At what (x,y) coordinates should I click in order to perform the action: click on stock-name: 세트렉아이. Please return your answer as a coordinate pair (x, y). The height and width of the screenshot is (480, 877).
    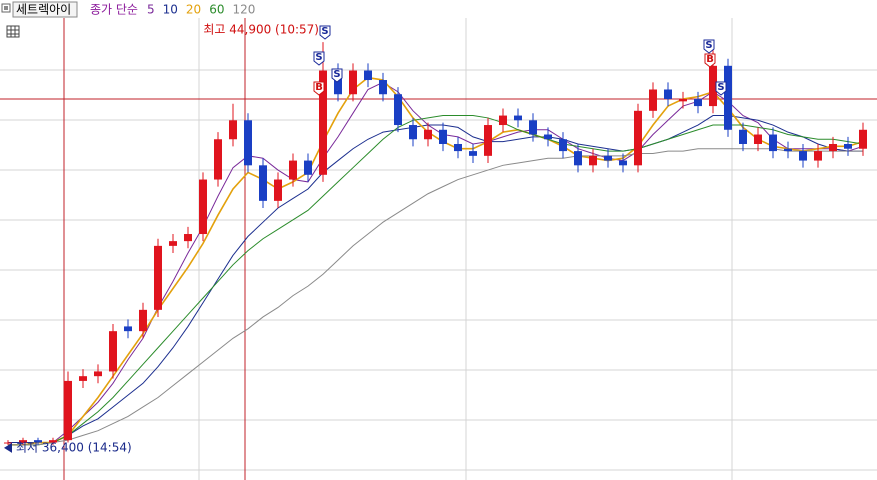
    Looking at the image, I should click on (43, 10).